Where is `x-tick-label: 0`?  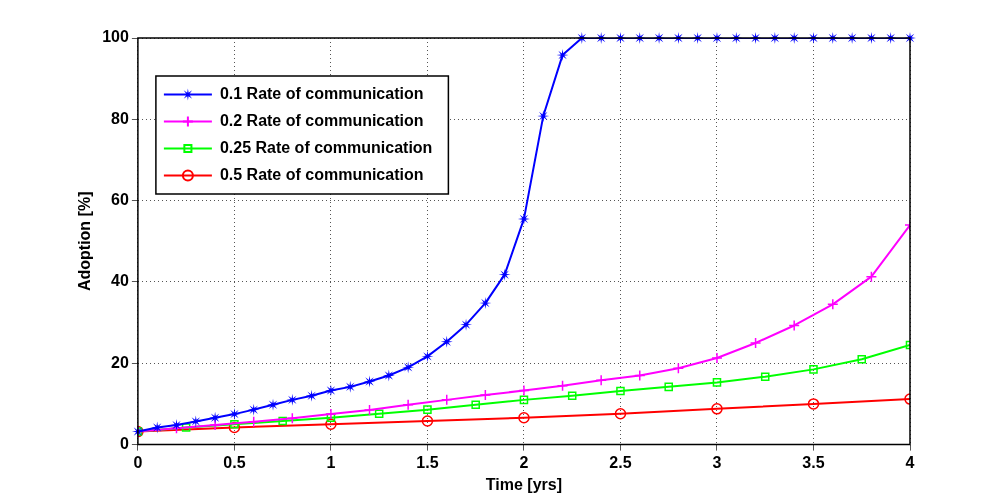
x-tick-label: 0 is located at coordinates (138, 462).